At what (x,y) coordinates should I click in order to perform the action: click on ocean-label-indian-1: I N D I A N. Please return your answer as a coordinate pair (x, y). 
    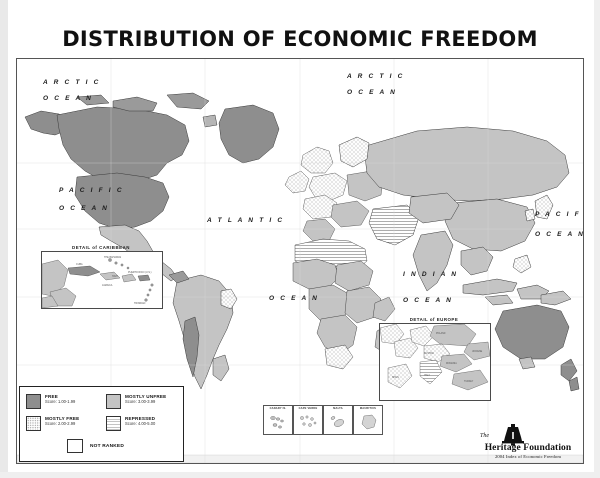
    Looking at the image, I should click on (431, 274).